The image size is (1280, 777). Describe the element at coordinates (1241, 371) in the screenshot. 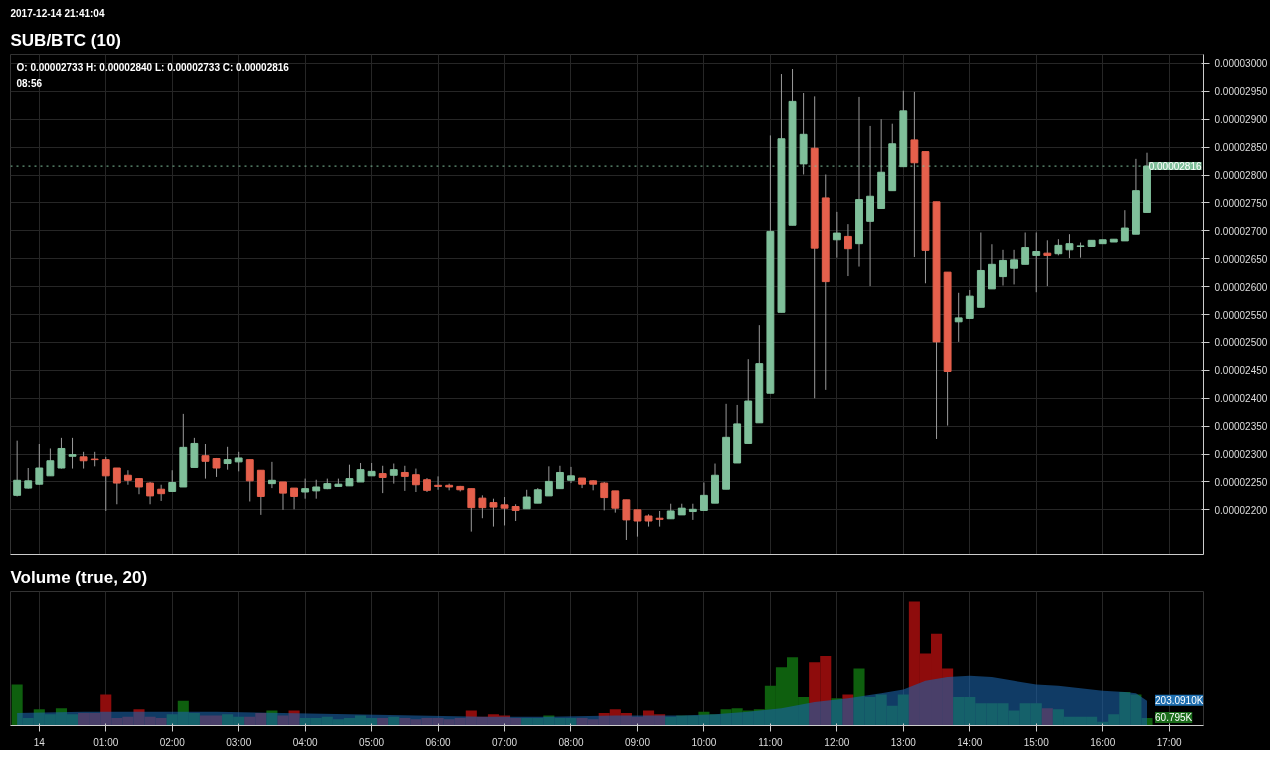

I see `y-tick-label: 0.00002450` at that location.